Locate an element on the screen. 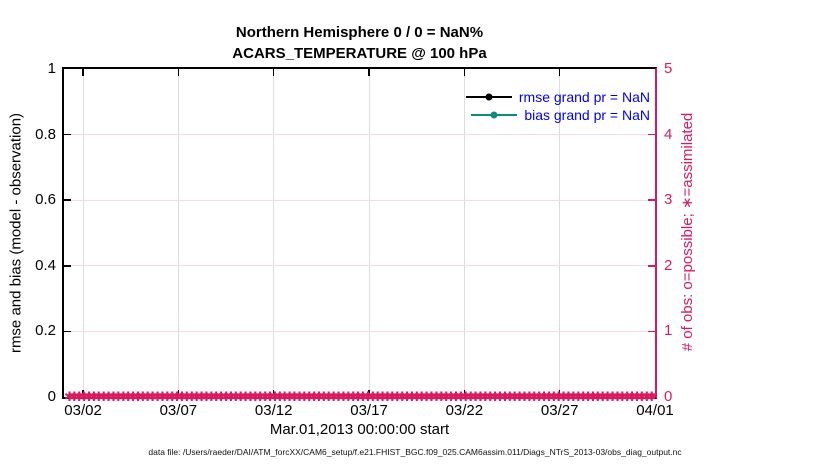 The height and width of the screenshot is (470, 830). legend-label-rmse: rmse grand pr = NaN is located at coordinates (584, 97).